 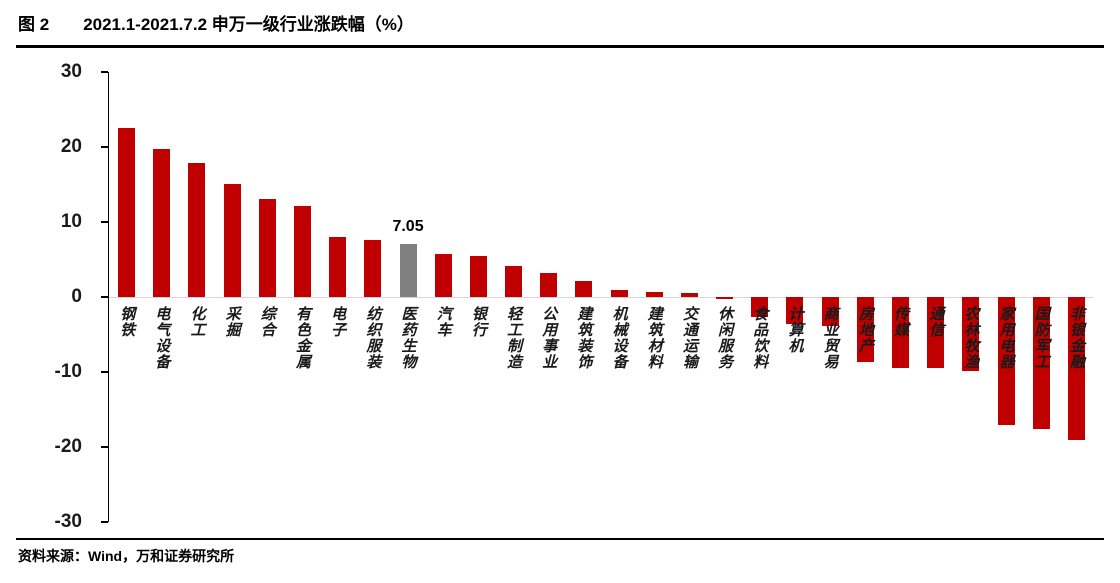 I want to click on y-tick-label: 30, so click(x=71, y=71).